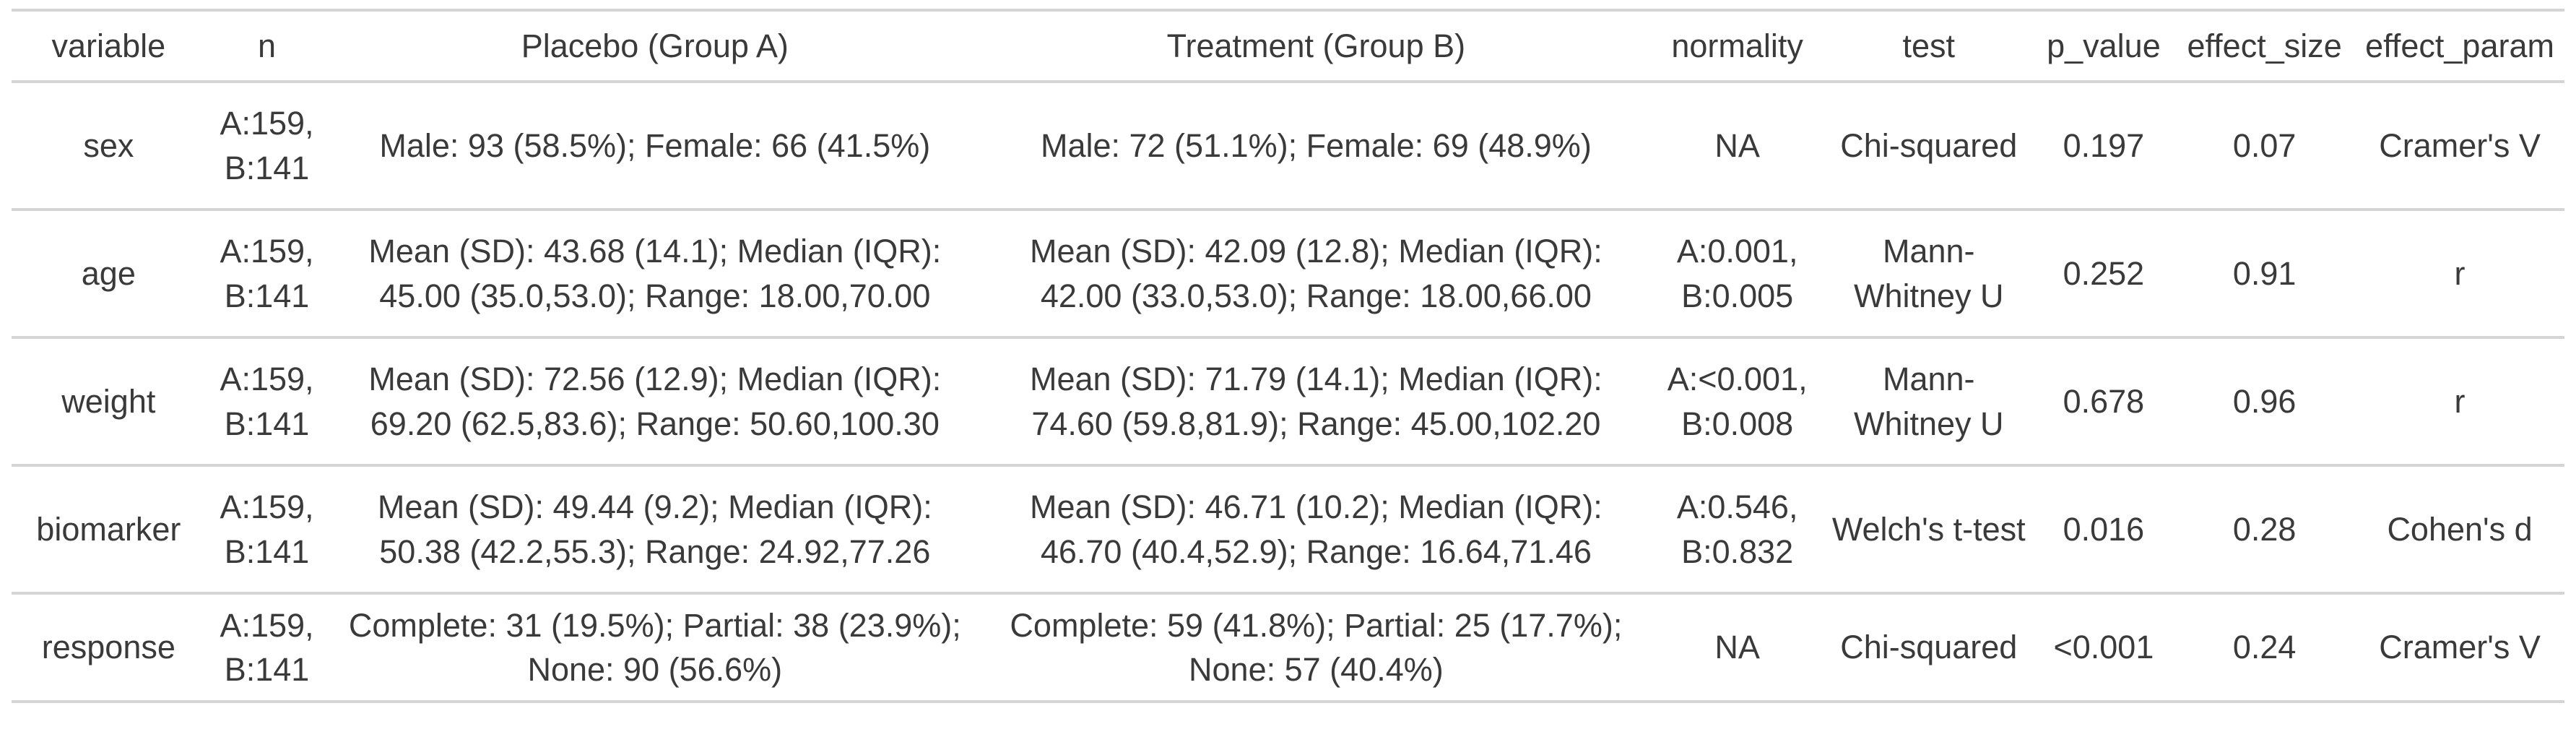  What do you see at coordinates (109, 648) in the screenshot?
I see `table-cell: response` at bounding box center [109, 648].